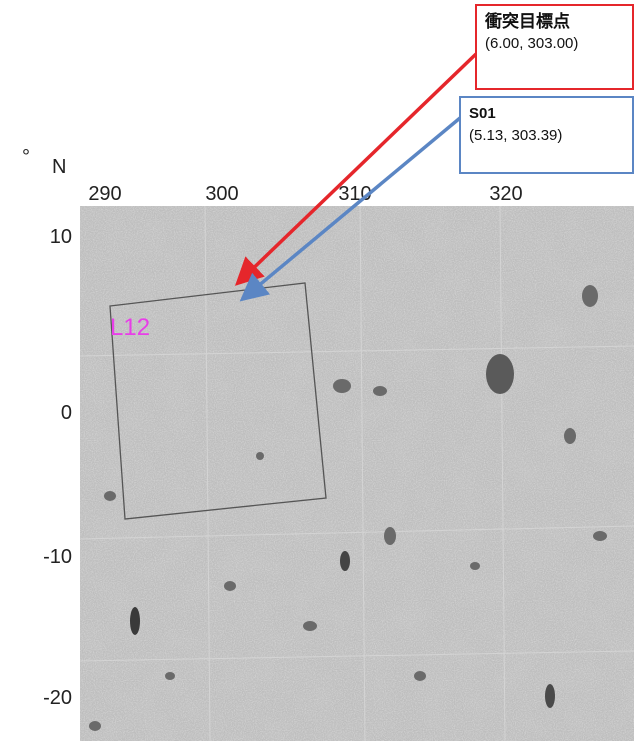  Describe the element at coordinates (57, 698) in the screenshot. I see `y-tick-minus-20: -20` at that location.